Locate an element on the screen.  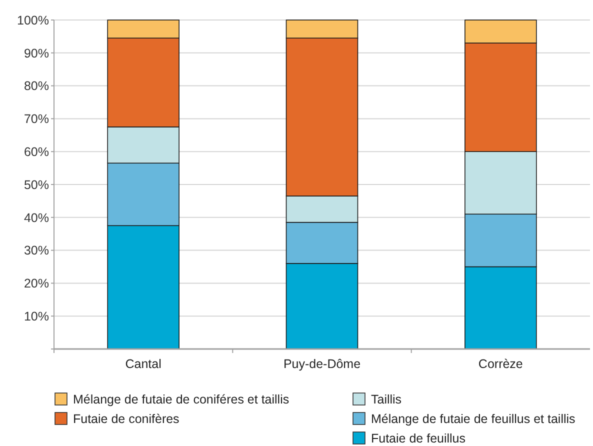
x-tick-label: Cantal is located at coordinates (143, 364).